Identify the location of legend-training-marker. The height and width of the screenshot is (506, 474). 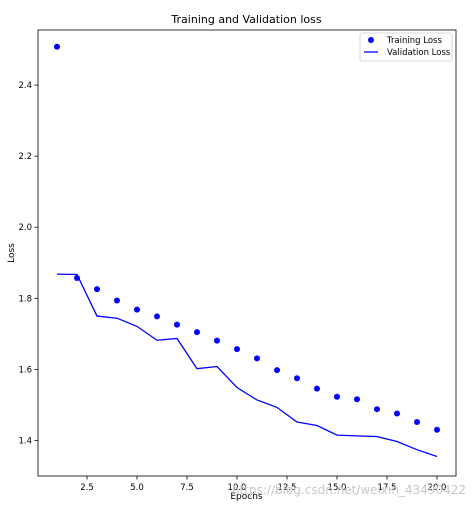
(371, 40).